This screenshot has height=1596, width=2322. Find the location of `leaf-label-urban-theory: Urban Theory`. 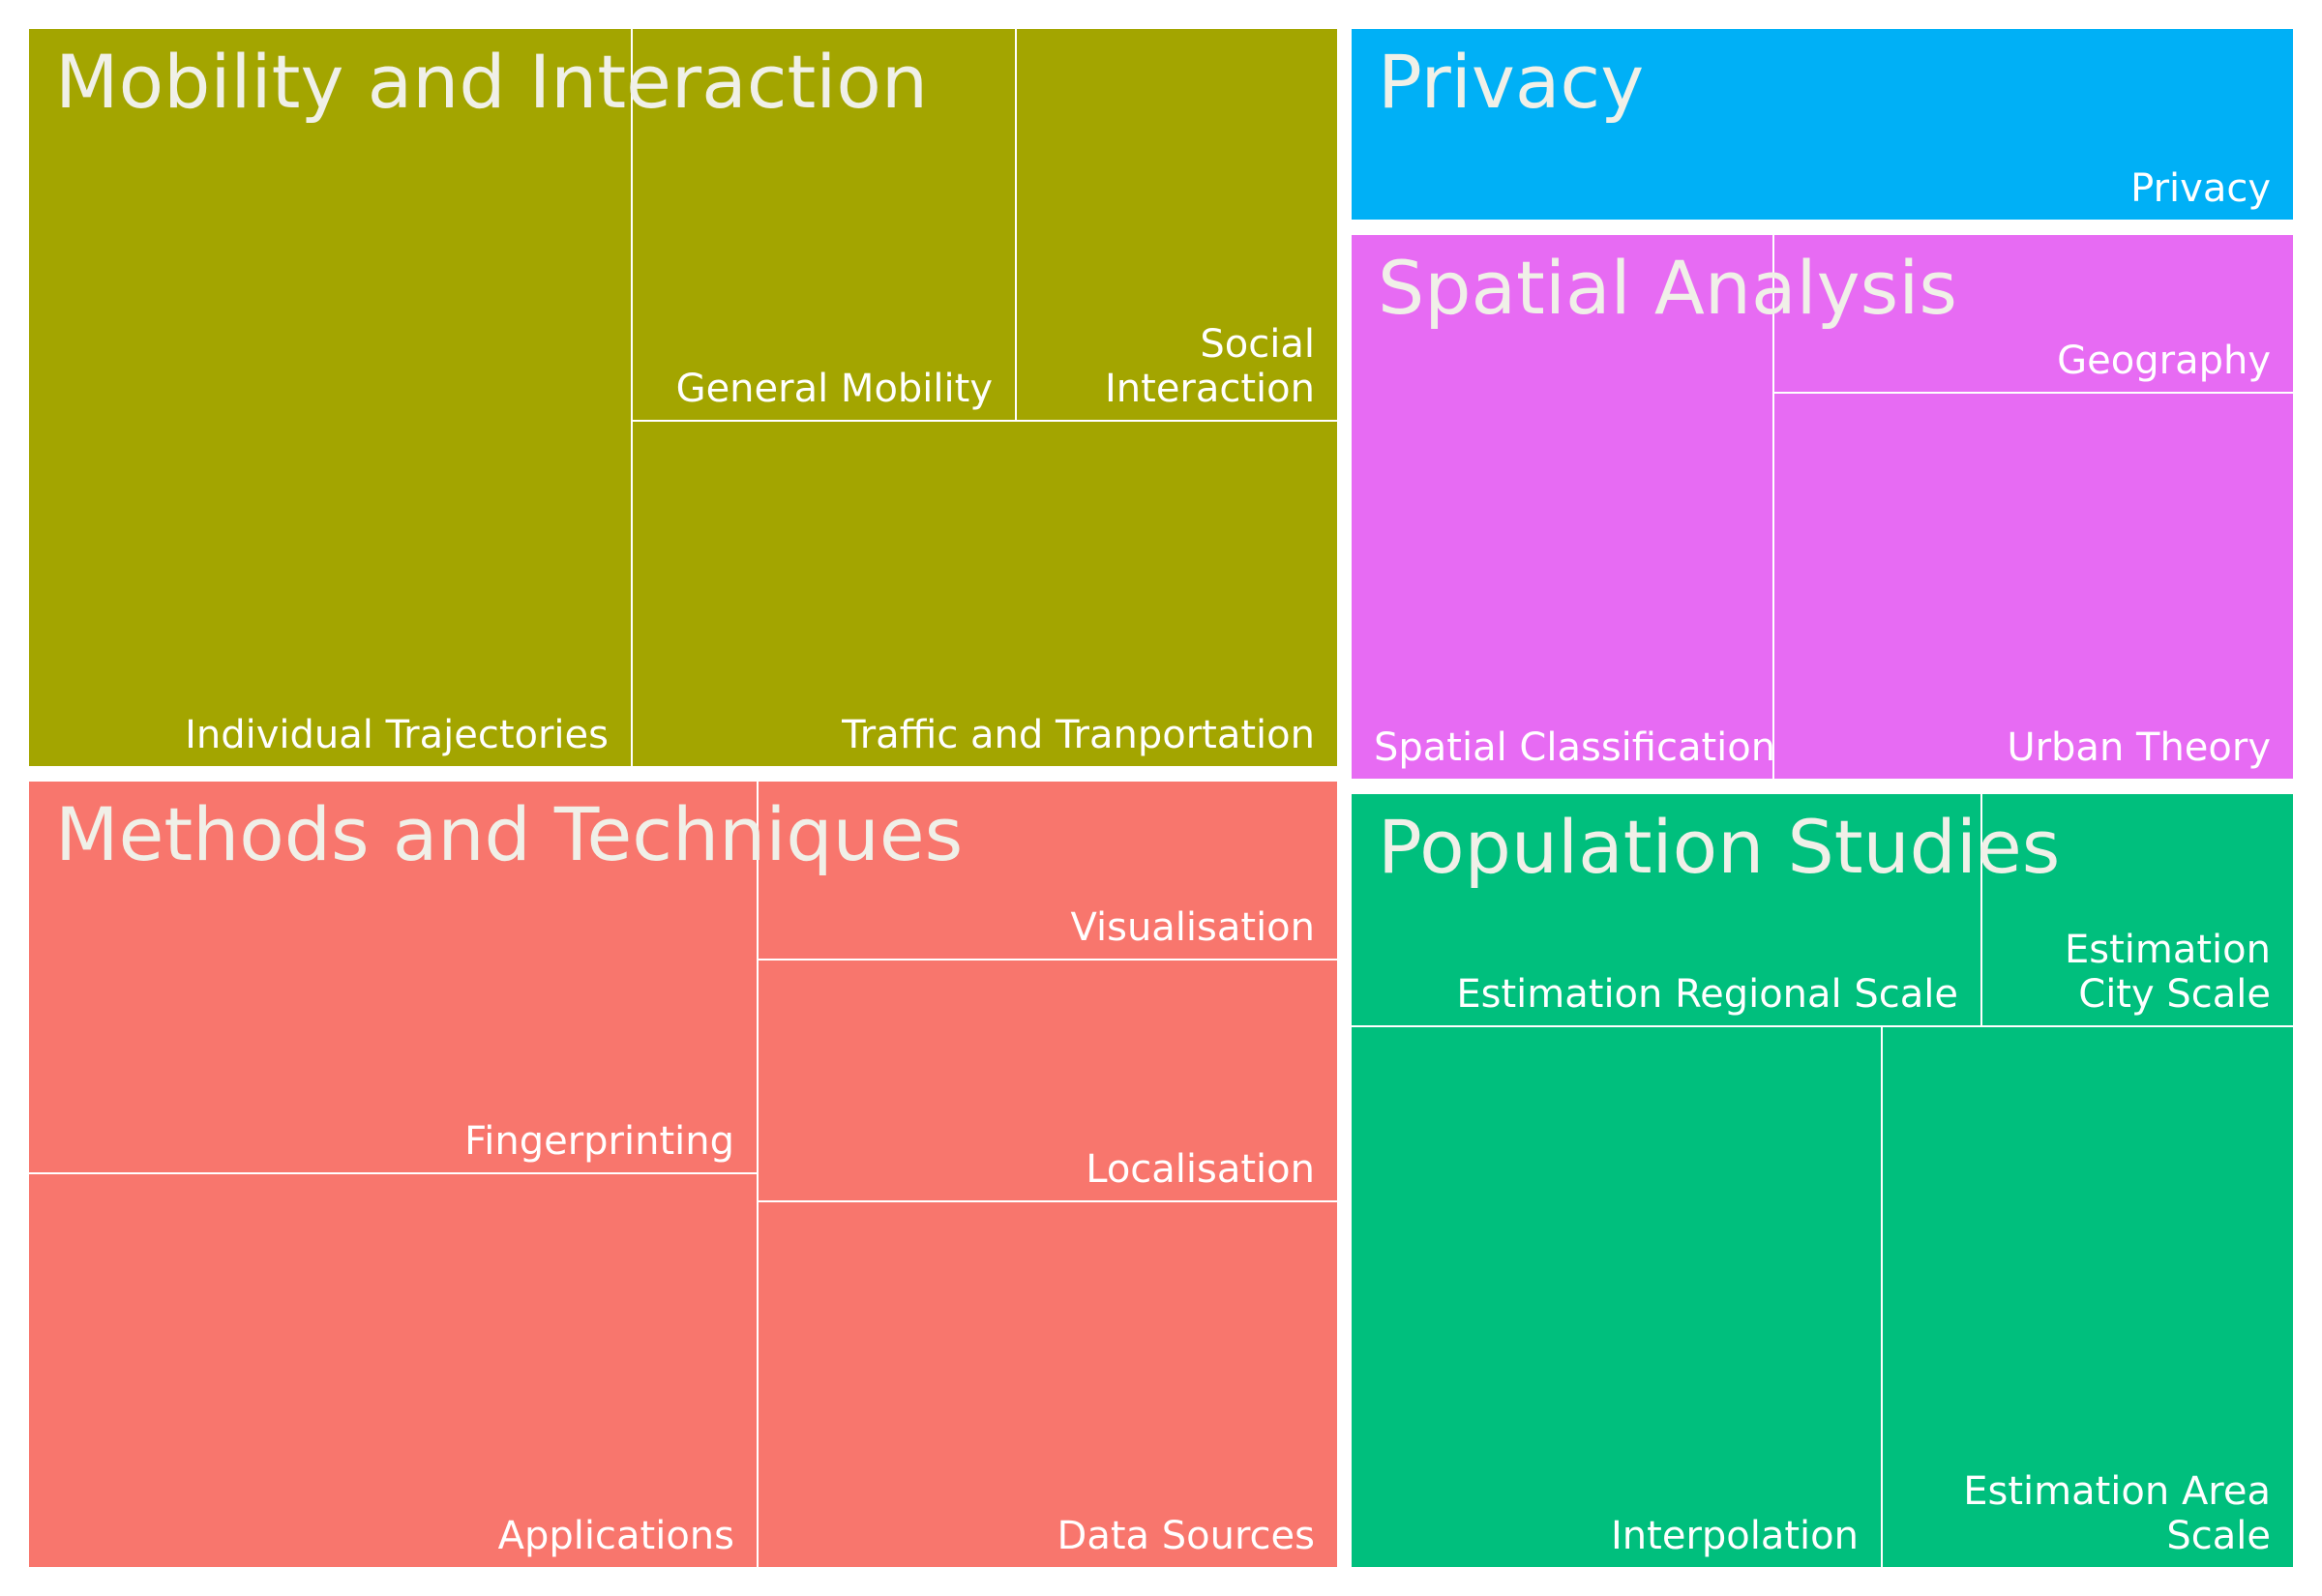

leaf-label-urban-theory: Urban Theory is located at coordinates (2139, 747).